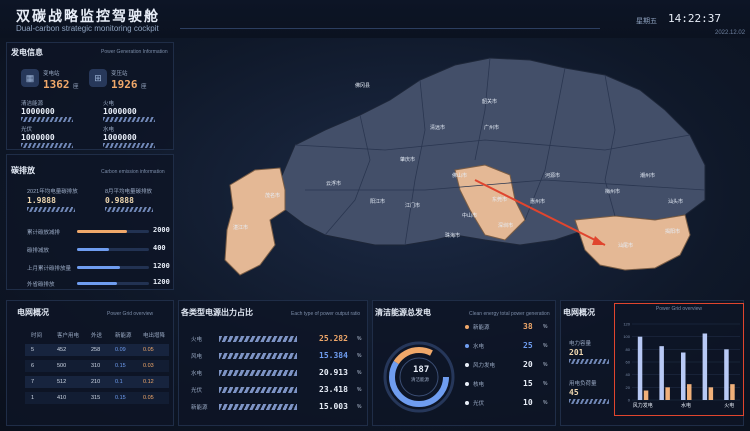  I want to click on donut-center-label: 清洁能源, so click(420, 379).